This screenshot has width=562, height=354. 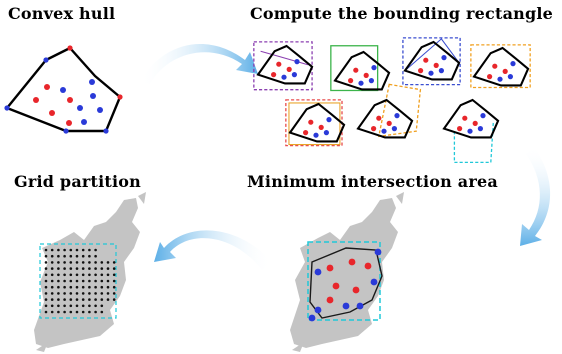 What do you see at coordinates (62, 13) in the screenshot?
I see `convex-hull-title: Convex hull` at bounding box center [62, 13].